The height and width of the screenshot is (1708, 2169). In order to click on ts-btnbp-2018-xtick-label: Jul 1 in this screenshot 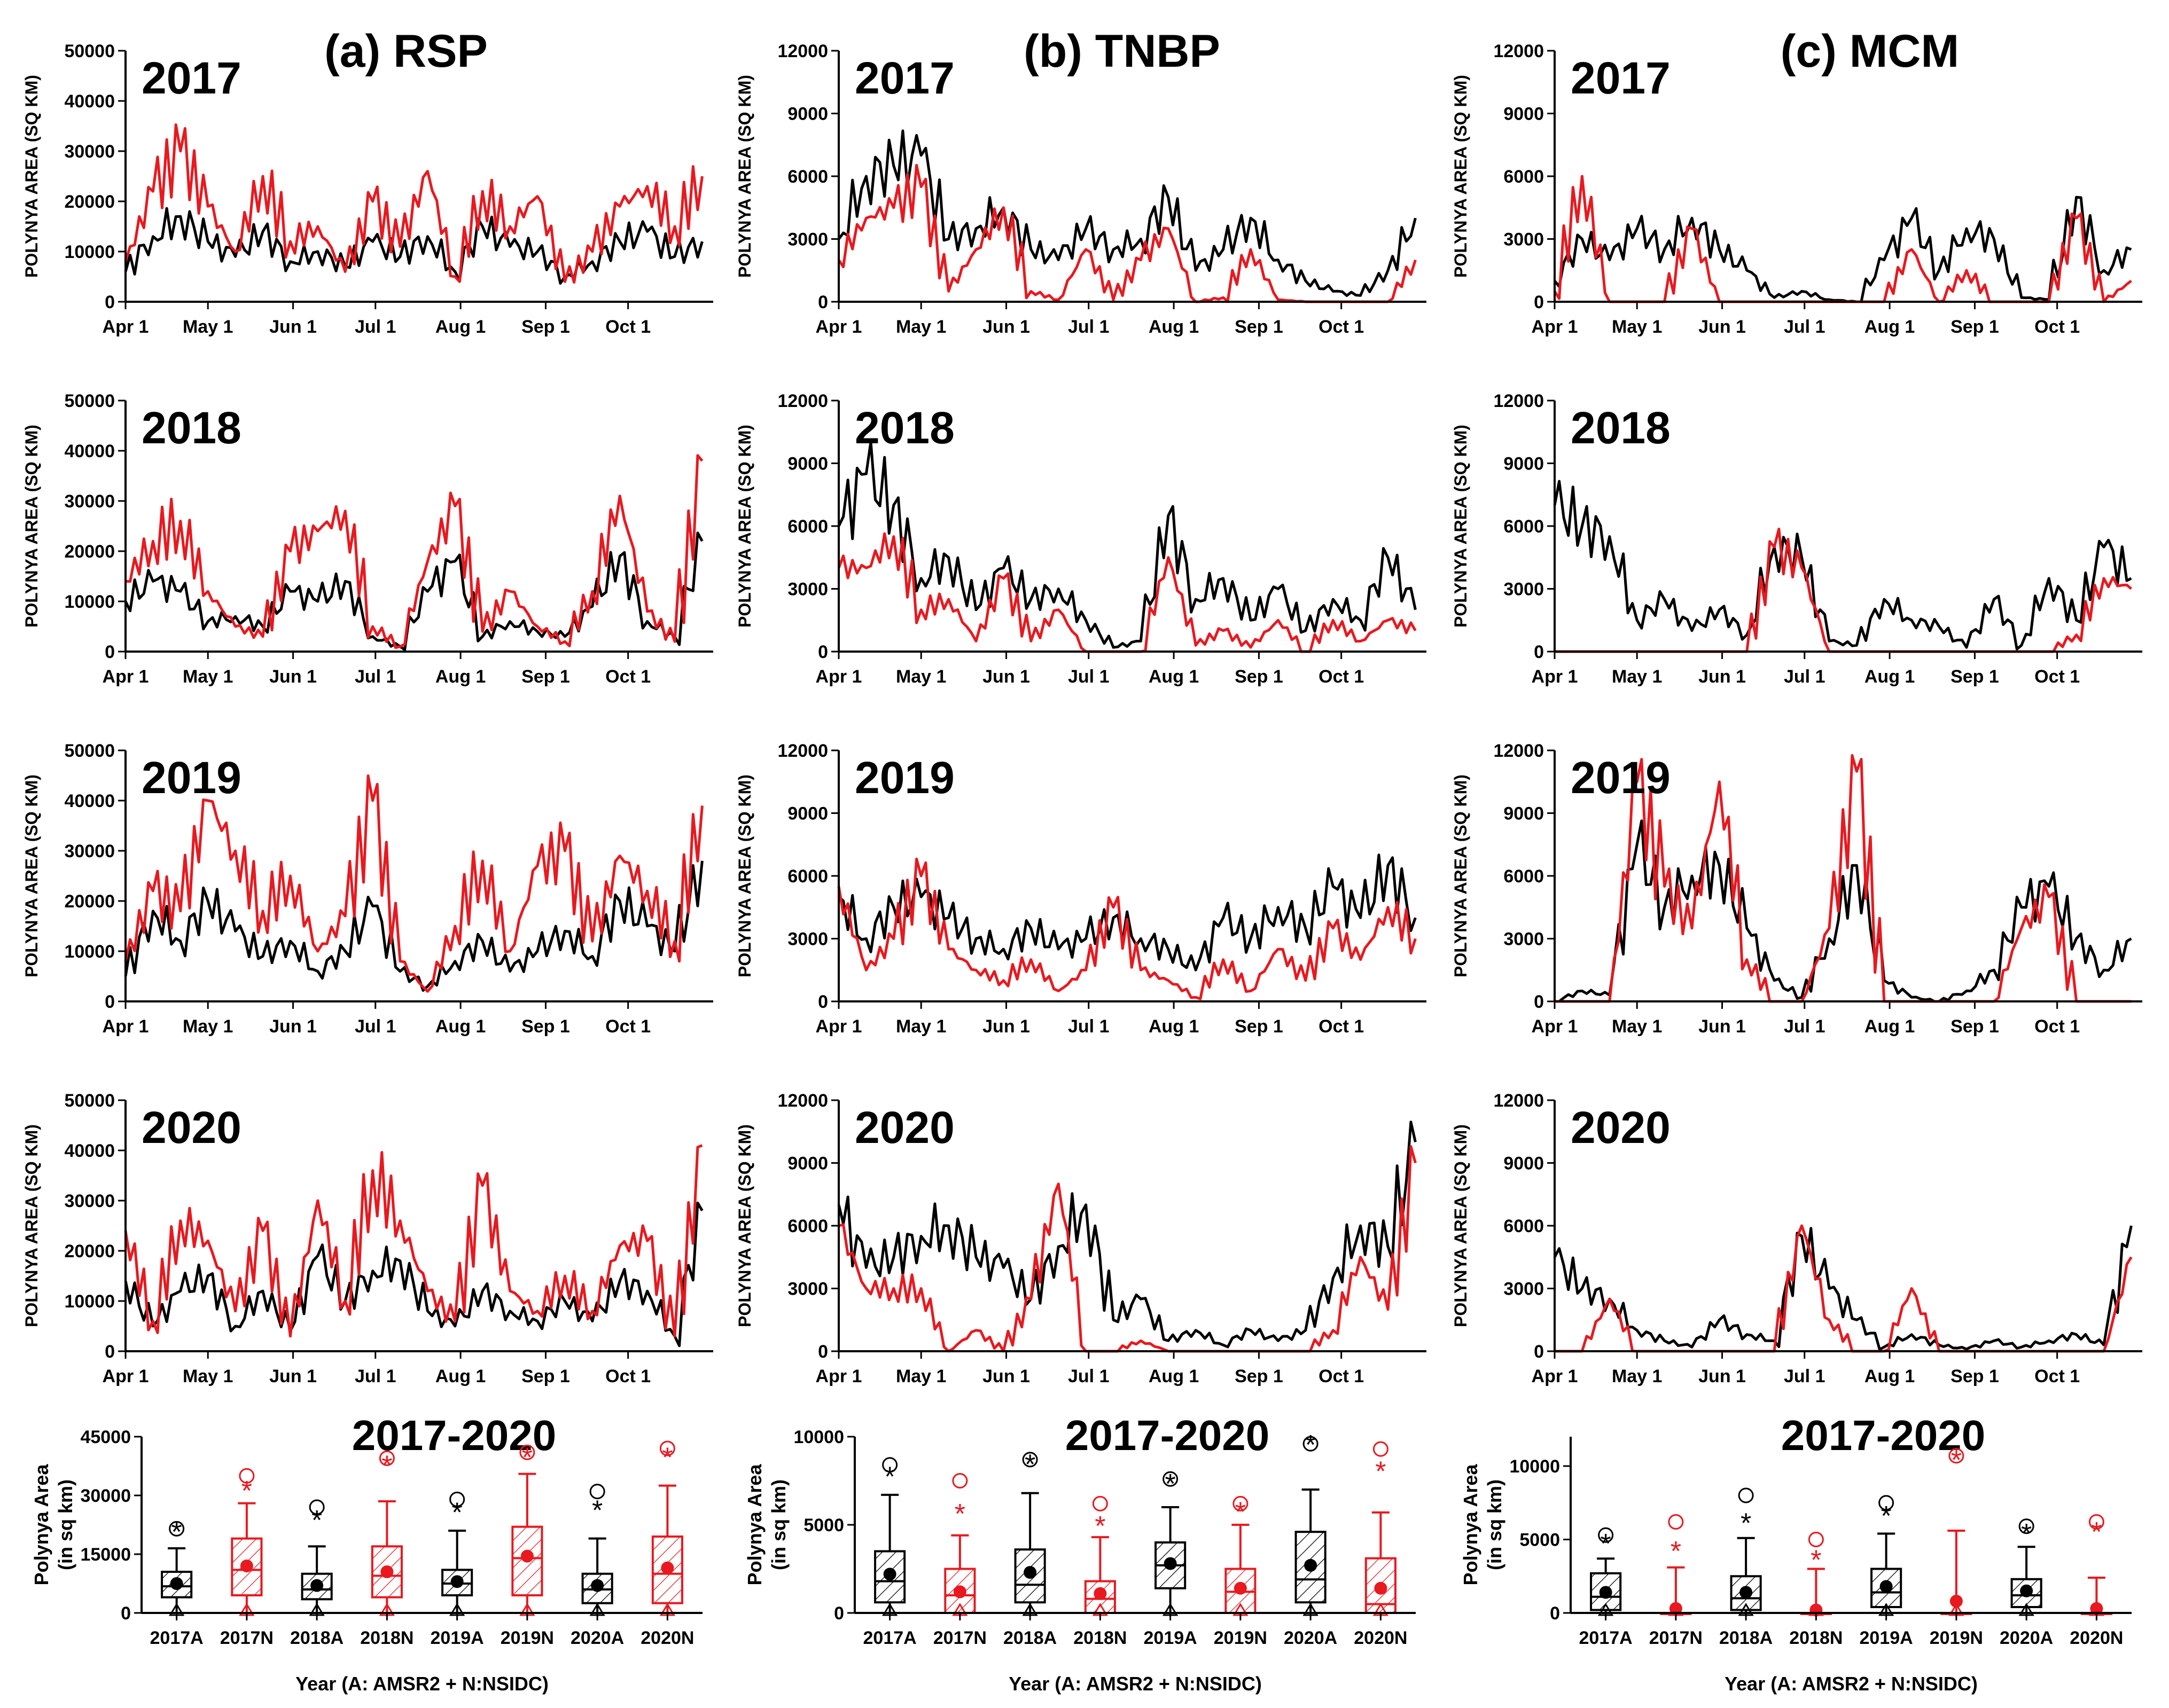, I will do `click(1088, 677)`.